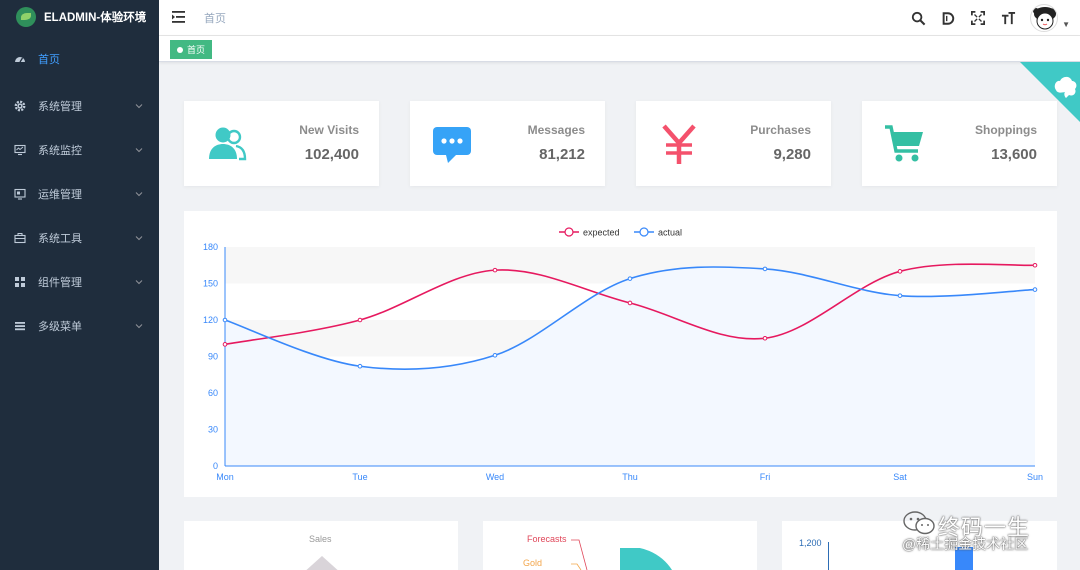  I want to click on hamburger-icon, so click(179, 17).